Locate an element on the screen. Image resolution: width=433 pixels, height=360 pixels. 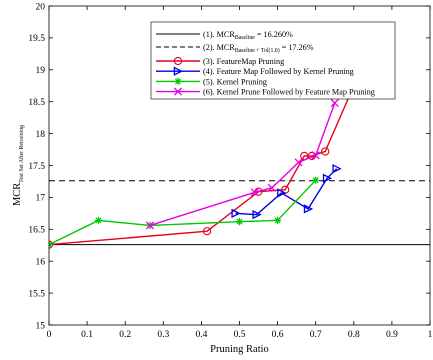
legend-label-5: (5). Kernel Pruning is located at coordinates (235, 81).